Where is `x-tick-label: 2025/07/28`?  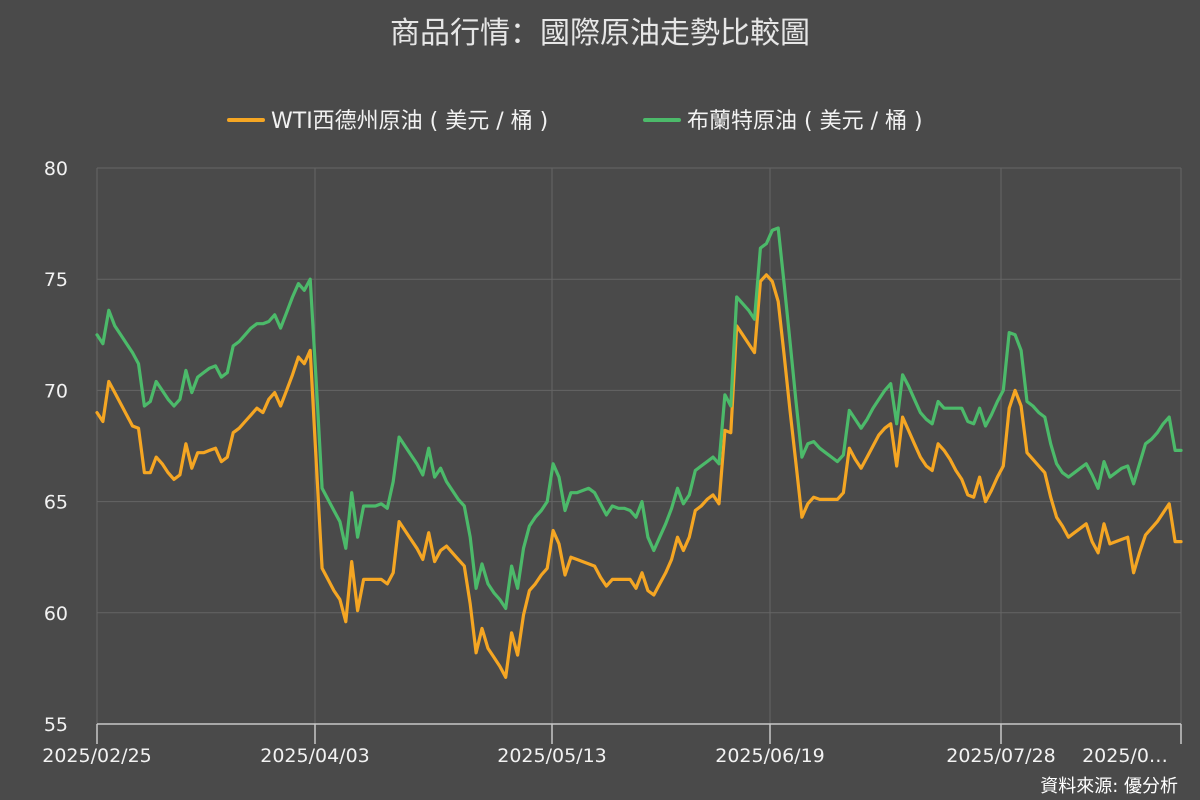
x-tick-label: 2025/07/28 is located at coordinates (1001, 756).